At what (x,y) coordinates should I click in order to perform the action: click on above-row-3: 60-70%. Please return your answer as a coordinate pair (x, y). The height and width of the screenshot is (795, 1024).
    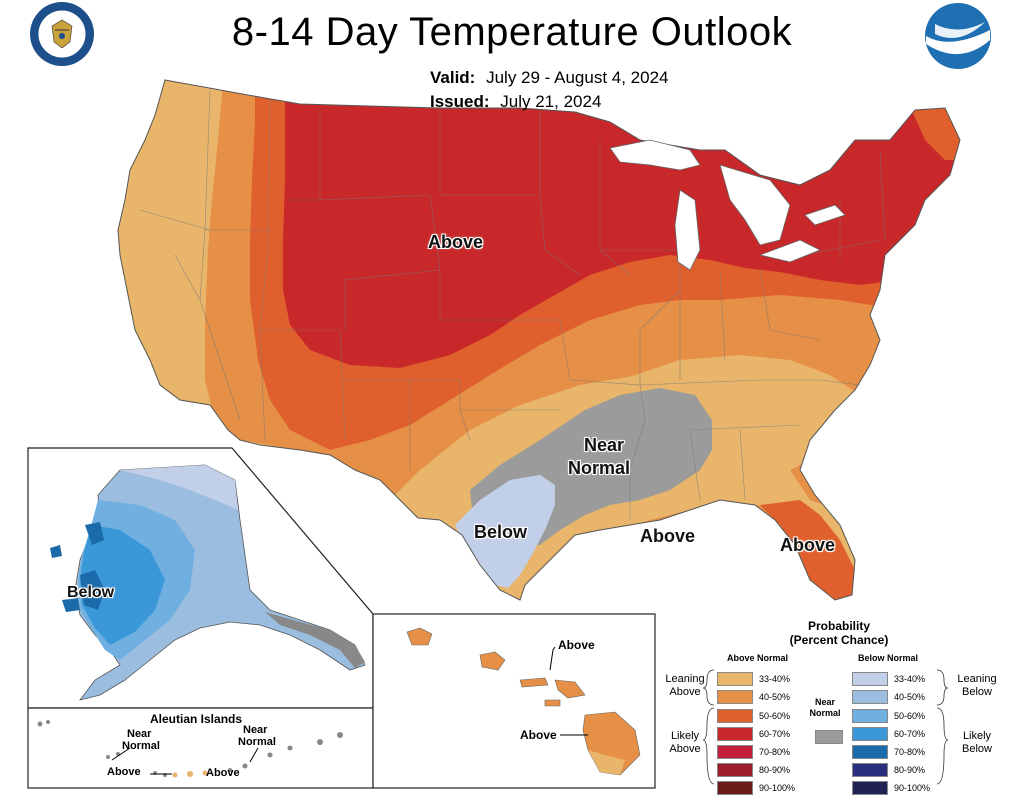
    Looking at the image, I should click on (754, 733).